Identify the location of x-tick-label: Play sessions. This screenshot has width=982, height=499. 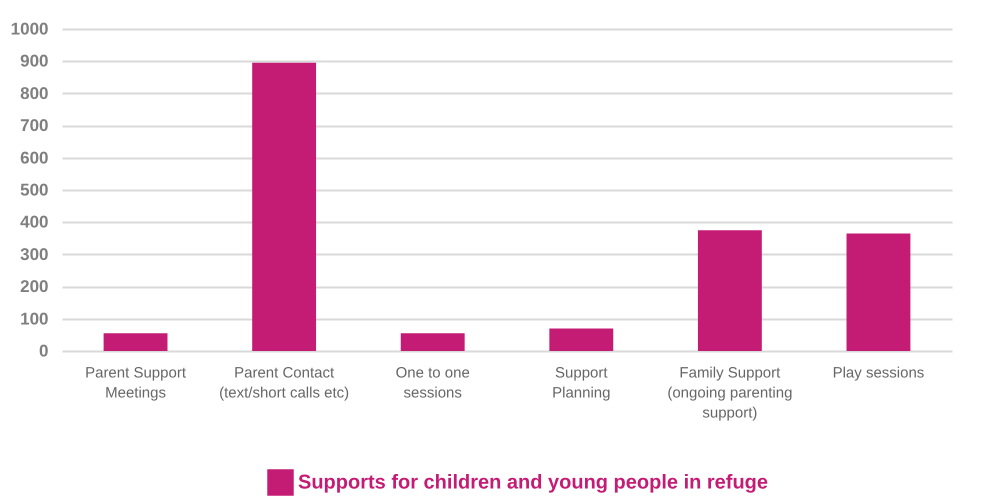
(878, 373).